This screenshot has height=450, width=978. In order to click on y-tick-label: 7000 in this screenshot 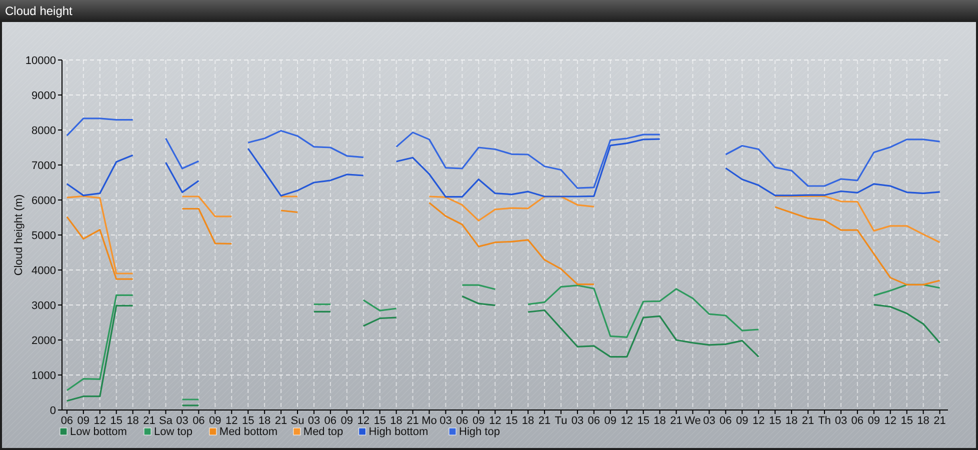, I will do `click(44, 166)`.